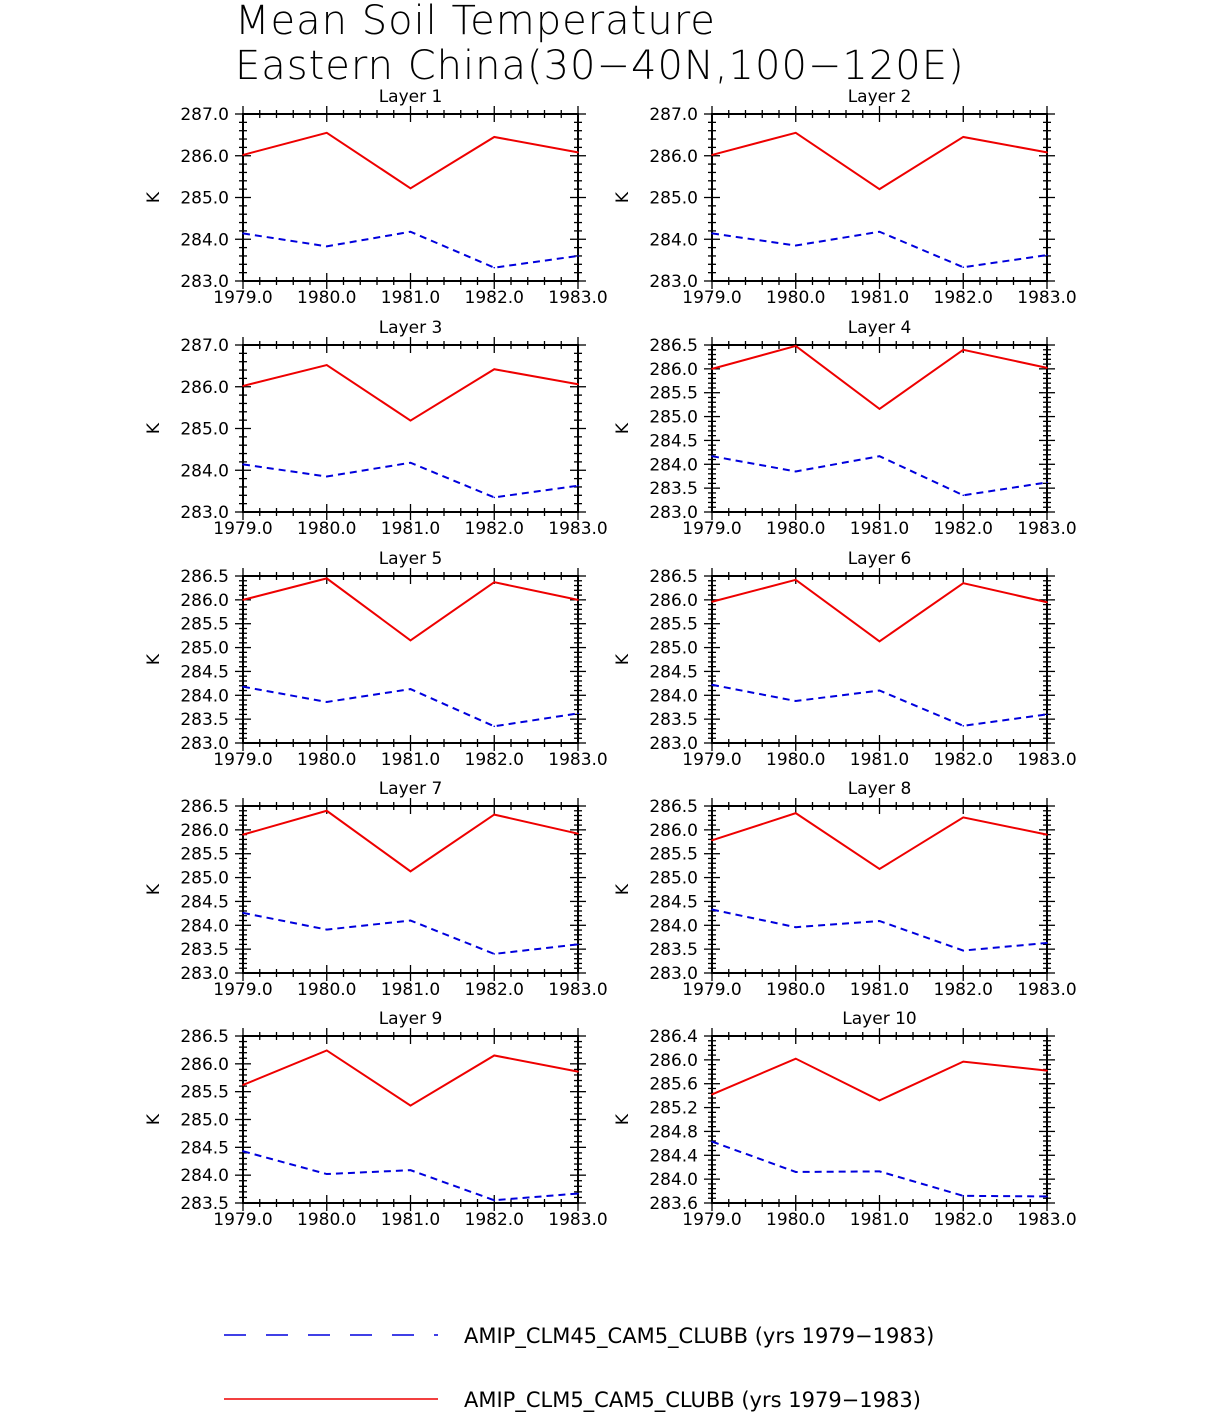  I want to click on y-tick-label: 286.4, so click(673, 1037).